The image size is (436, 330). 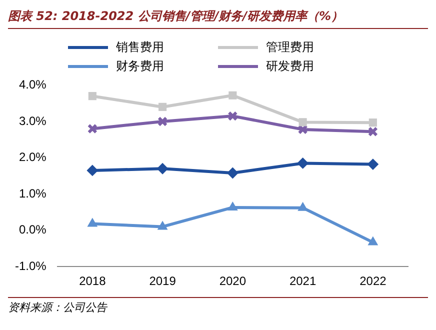 I want to click on text: 资料来源：公司公告, so click(x=218, y=306).